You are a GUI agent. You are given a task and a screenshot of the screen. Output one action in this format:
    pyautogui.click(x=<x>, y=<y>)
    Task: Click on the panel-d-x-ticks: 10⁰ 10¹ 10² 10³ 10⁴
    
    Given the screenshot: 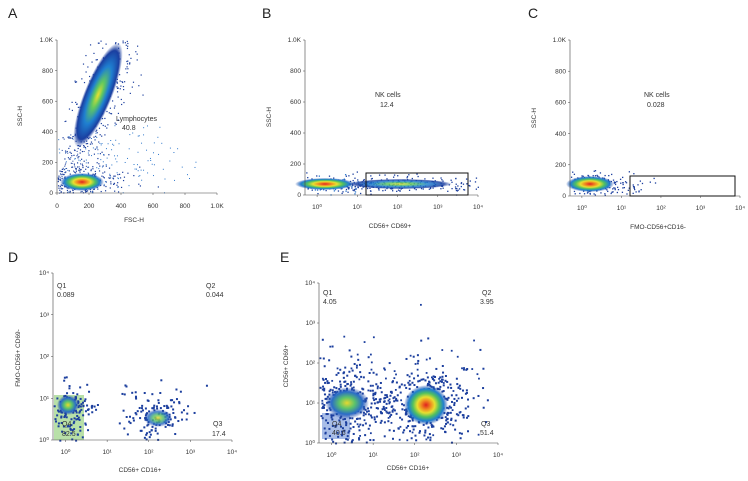 What is the action you would take?
    pyautogui.click(x=149, y=448)
    